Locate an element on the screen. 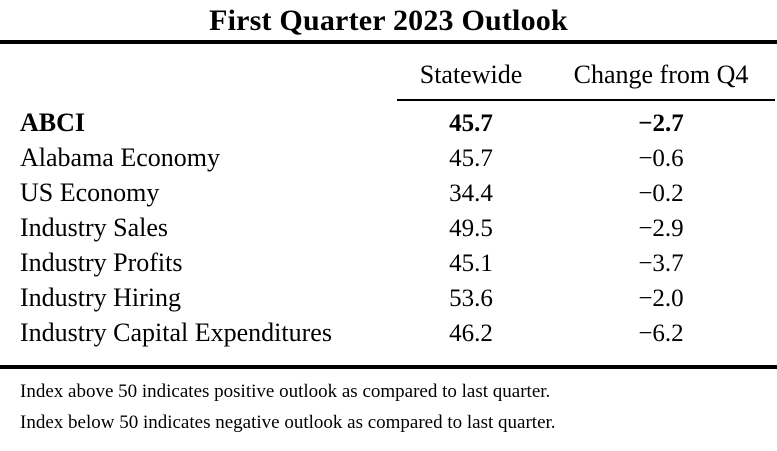 The width and height of the screenshot is (777, 451). page-title: First Quarter 2023 Outlook is located at coordinates (388, 20).